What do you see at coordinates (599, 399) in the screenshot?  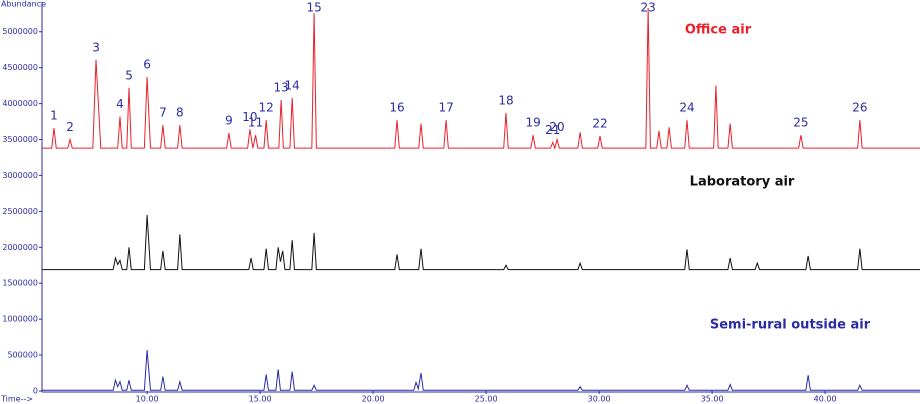 I see `x-tick-label: 30.00` at bounding box center [599, 399].